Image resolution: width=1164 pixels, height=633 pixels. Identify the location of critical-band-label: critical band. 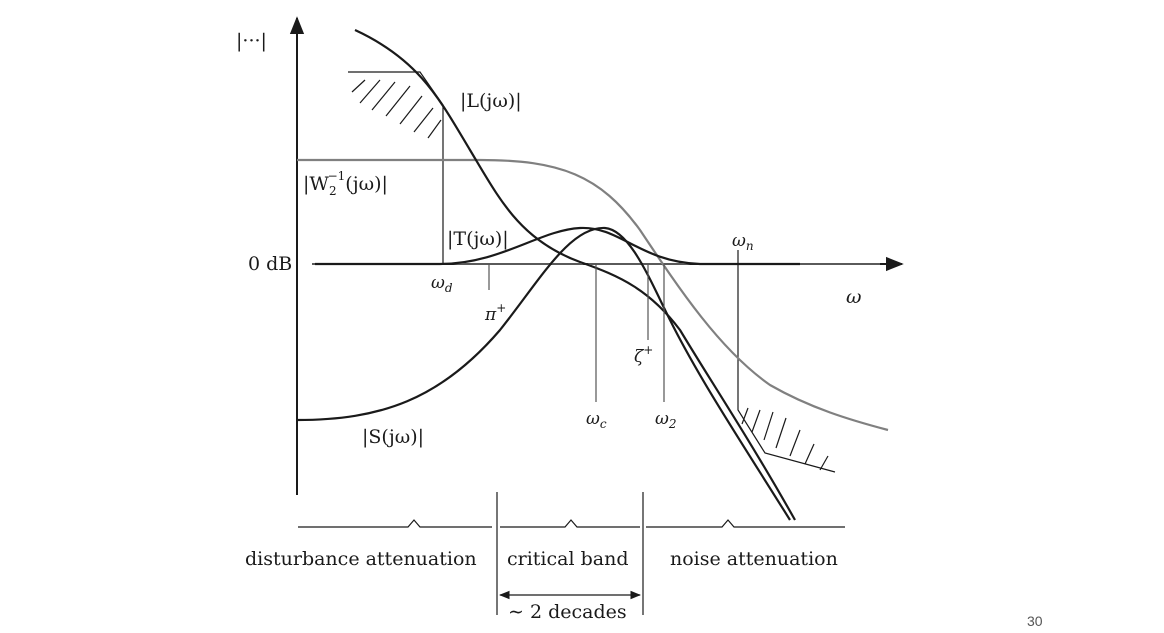
(568, 559).